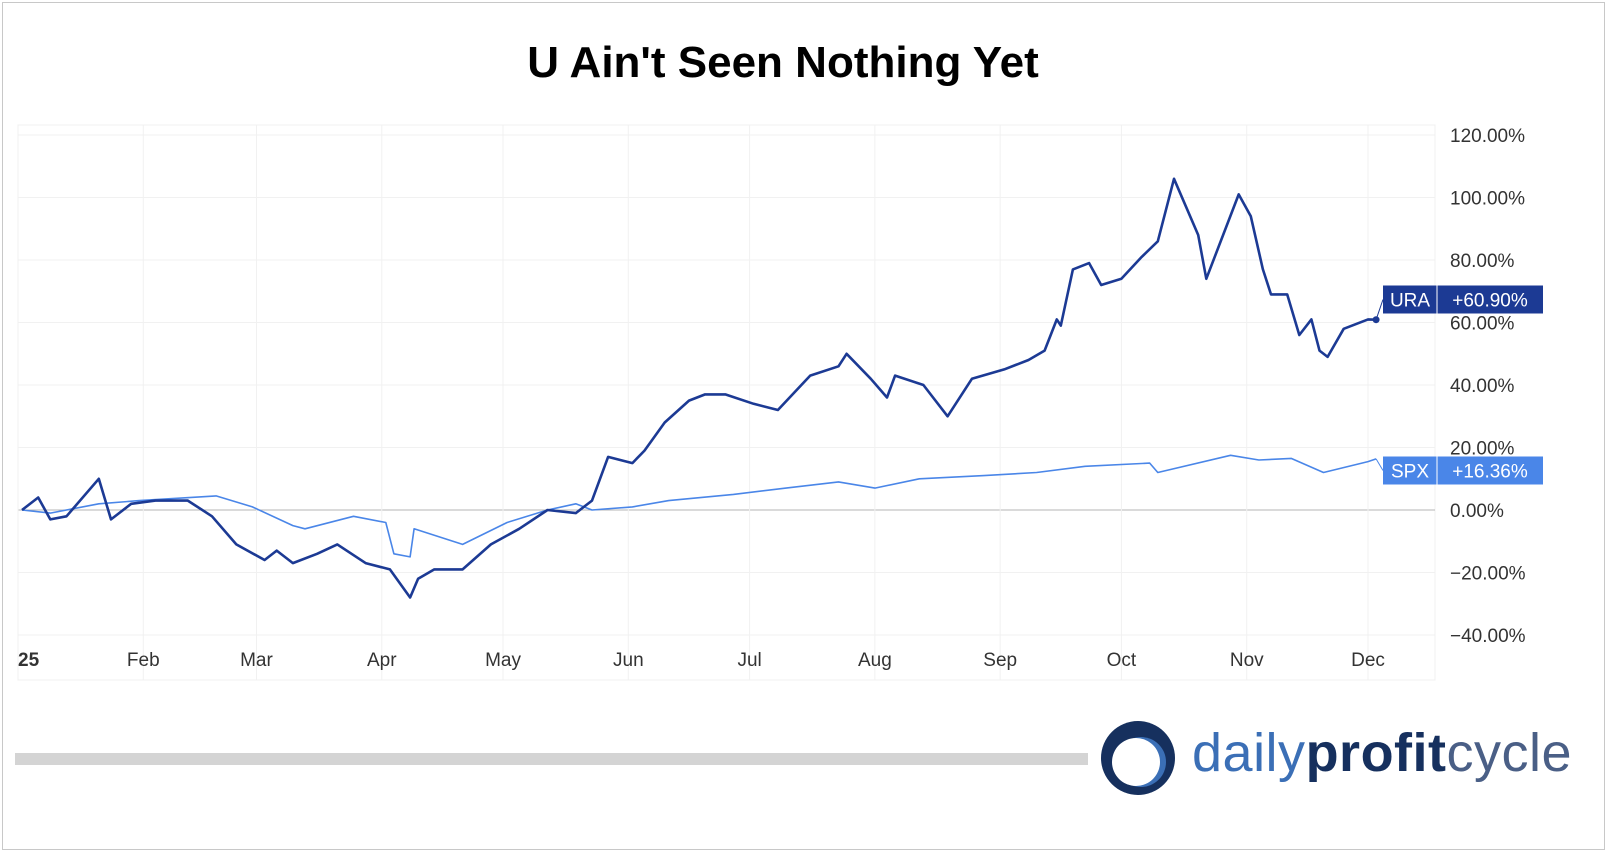  I want to click on x-tick-label: Jun, so click(628, 660).